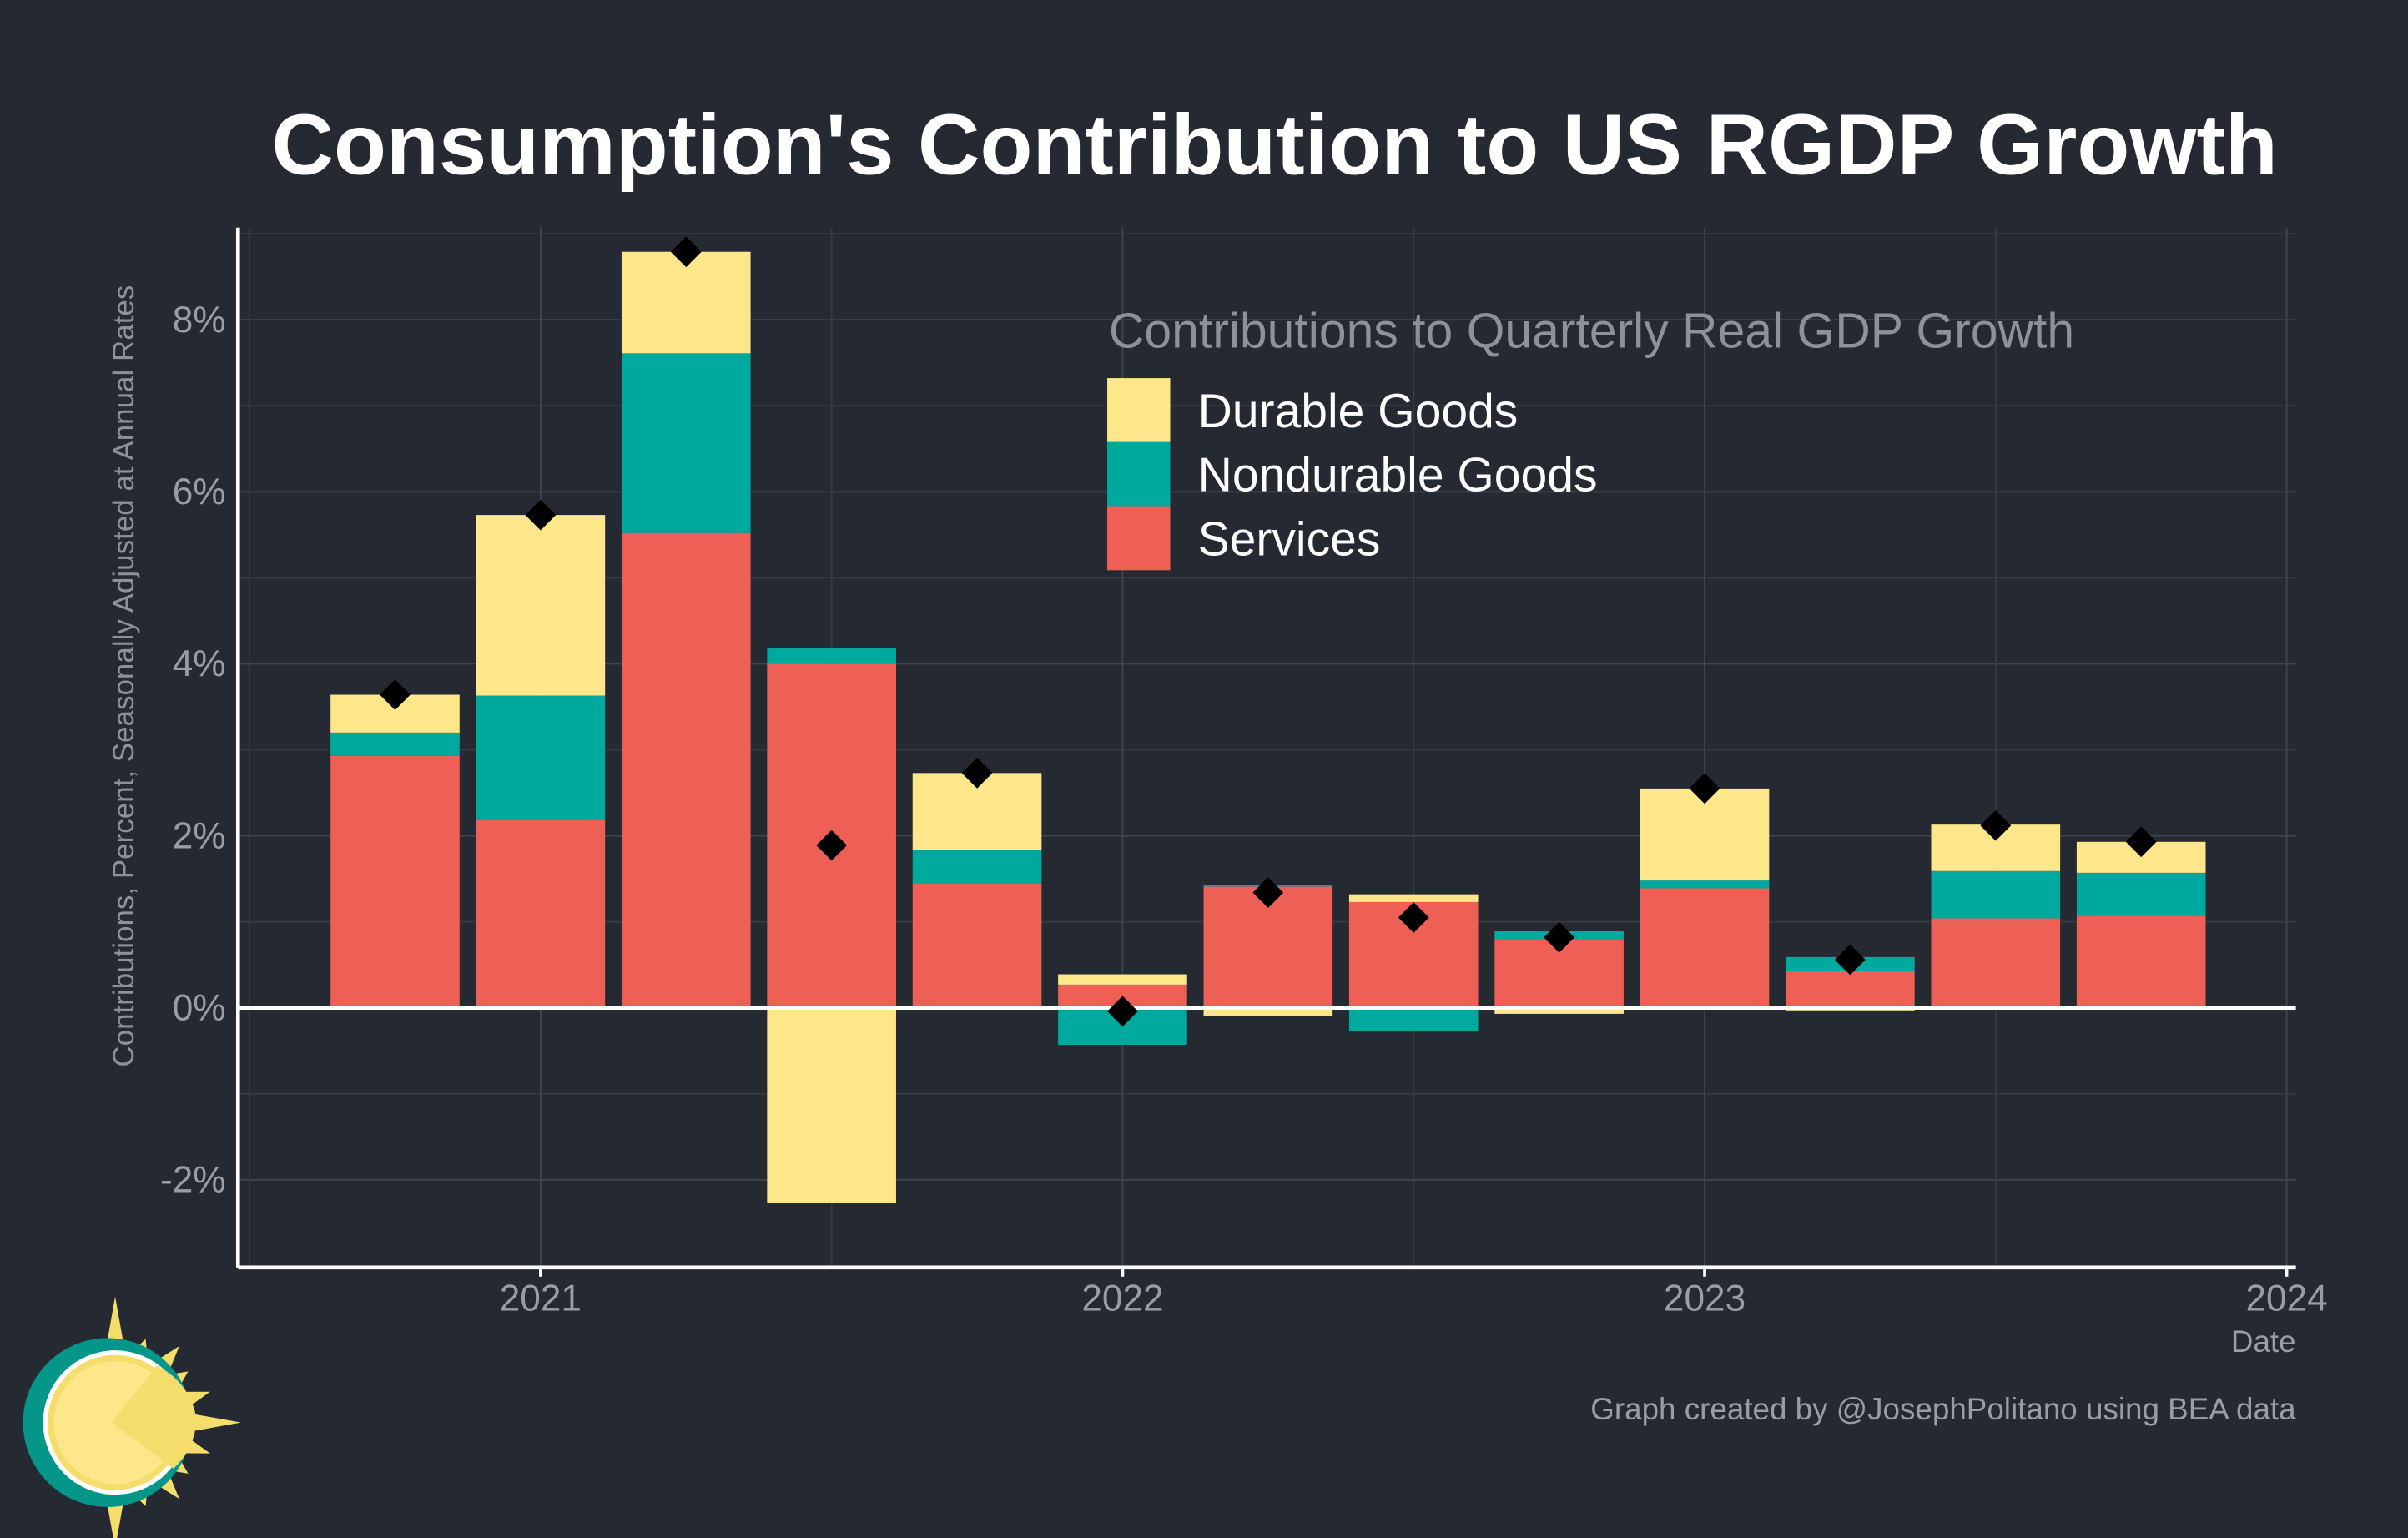  I want to click on y-tick-label: 6%, so click(199, 491).